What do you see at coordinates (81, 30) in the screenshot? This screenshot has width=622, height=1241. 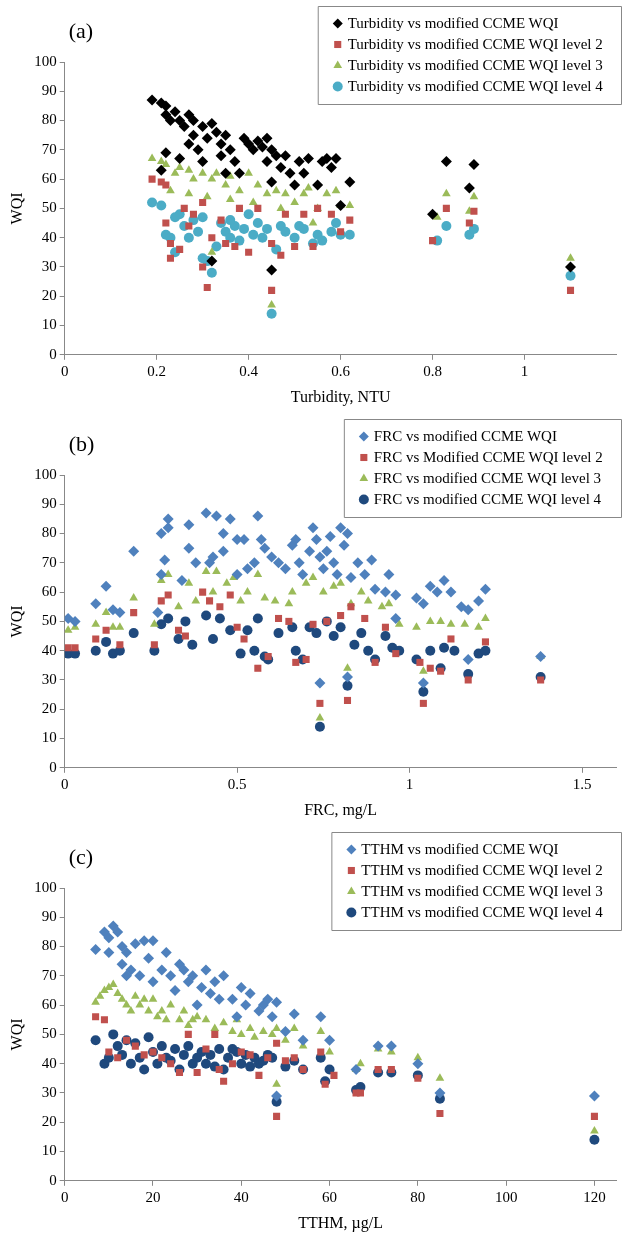 I see `chart-title: (a)` at bounding box center [81, 30].